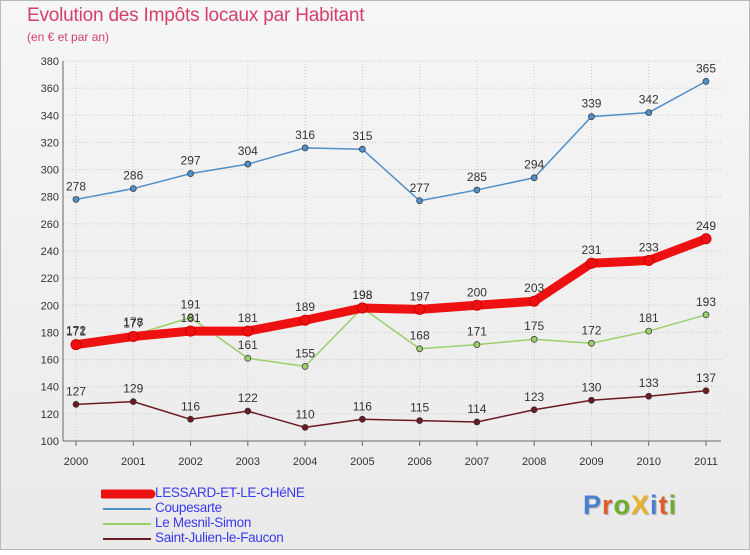 This screenshot has height=555, width=750. I want to click on chart-title: Evolution des Impôts locaux par Habitant, so click(196, 15).